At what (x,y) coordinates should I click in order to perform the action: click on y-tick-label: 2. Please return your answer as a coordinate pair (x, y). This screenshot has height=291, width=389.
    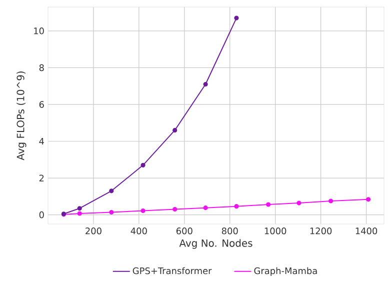
    Looking at the image, I should click on (41, 178).